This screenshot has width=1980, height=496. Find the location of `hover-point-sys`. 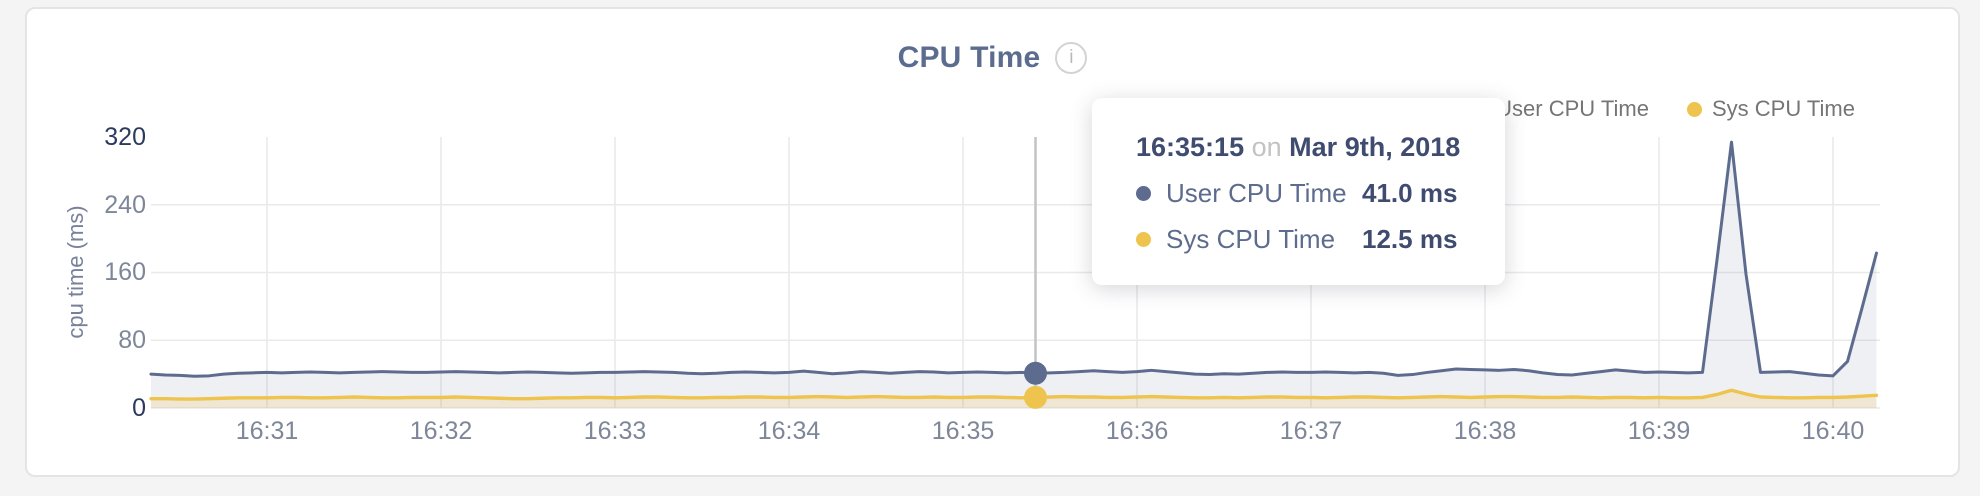

hover-point-sys is located at coordinates (1035, 397).